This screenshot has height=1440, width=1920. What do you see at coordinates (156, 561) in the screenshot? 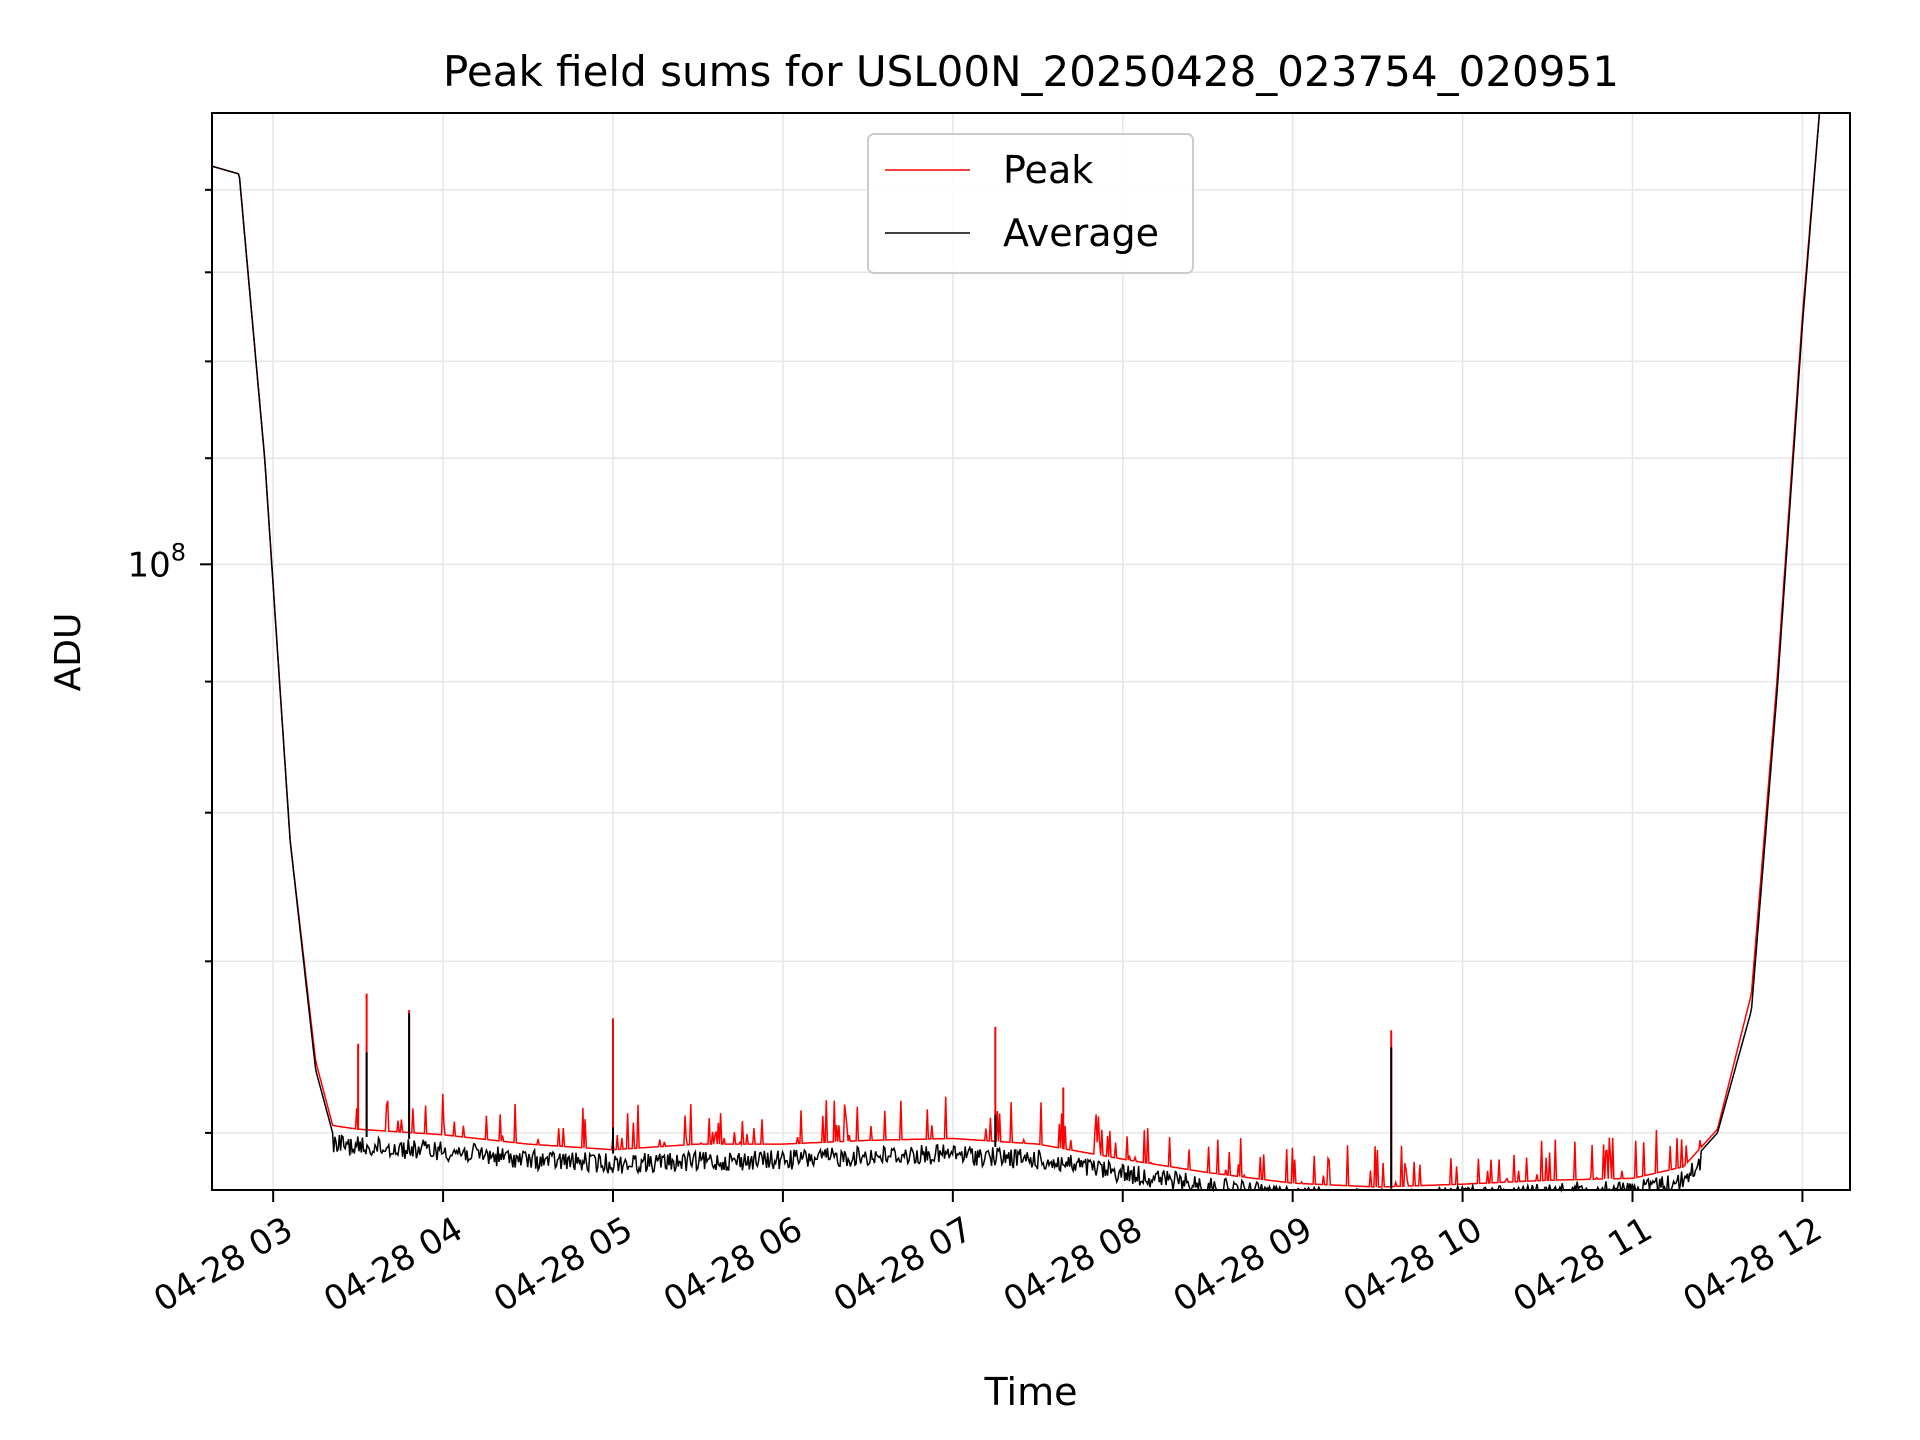
I see `y-tick-label: 108` at bounding box center [156, 561].